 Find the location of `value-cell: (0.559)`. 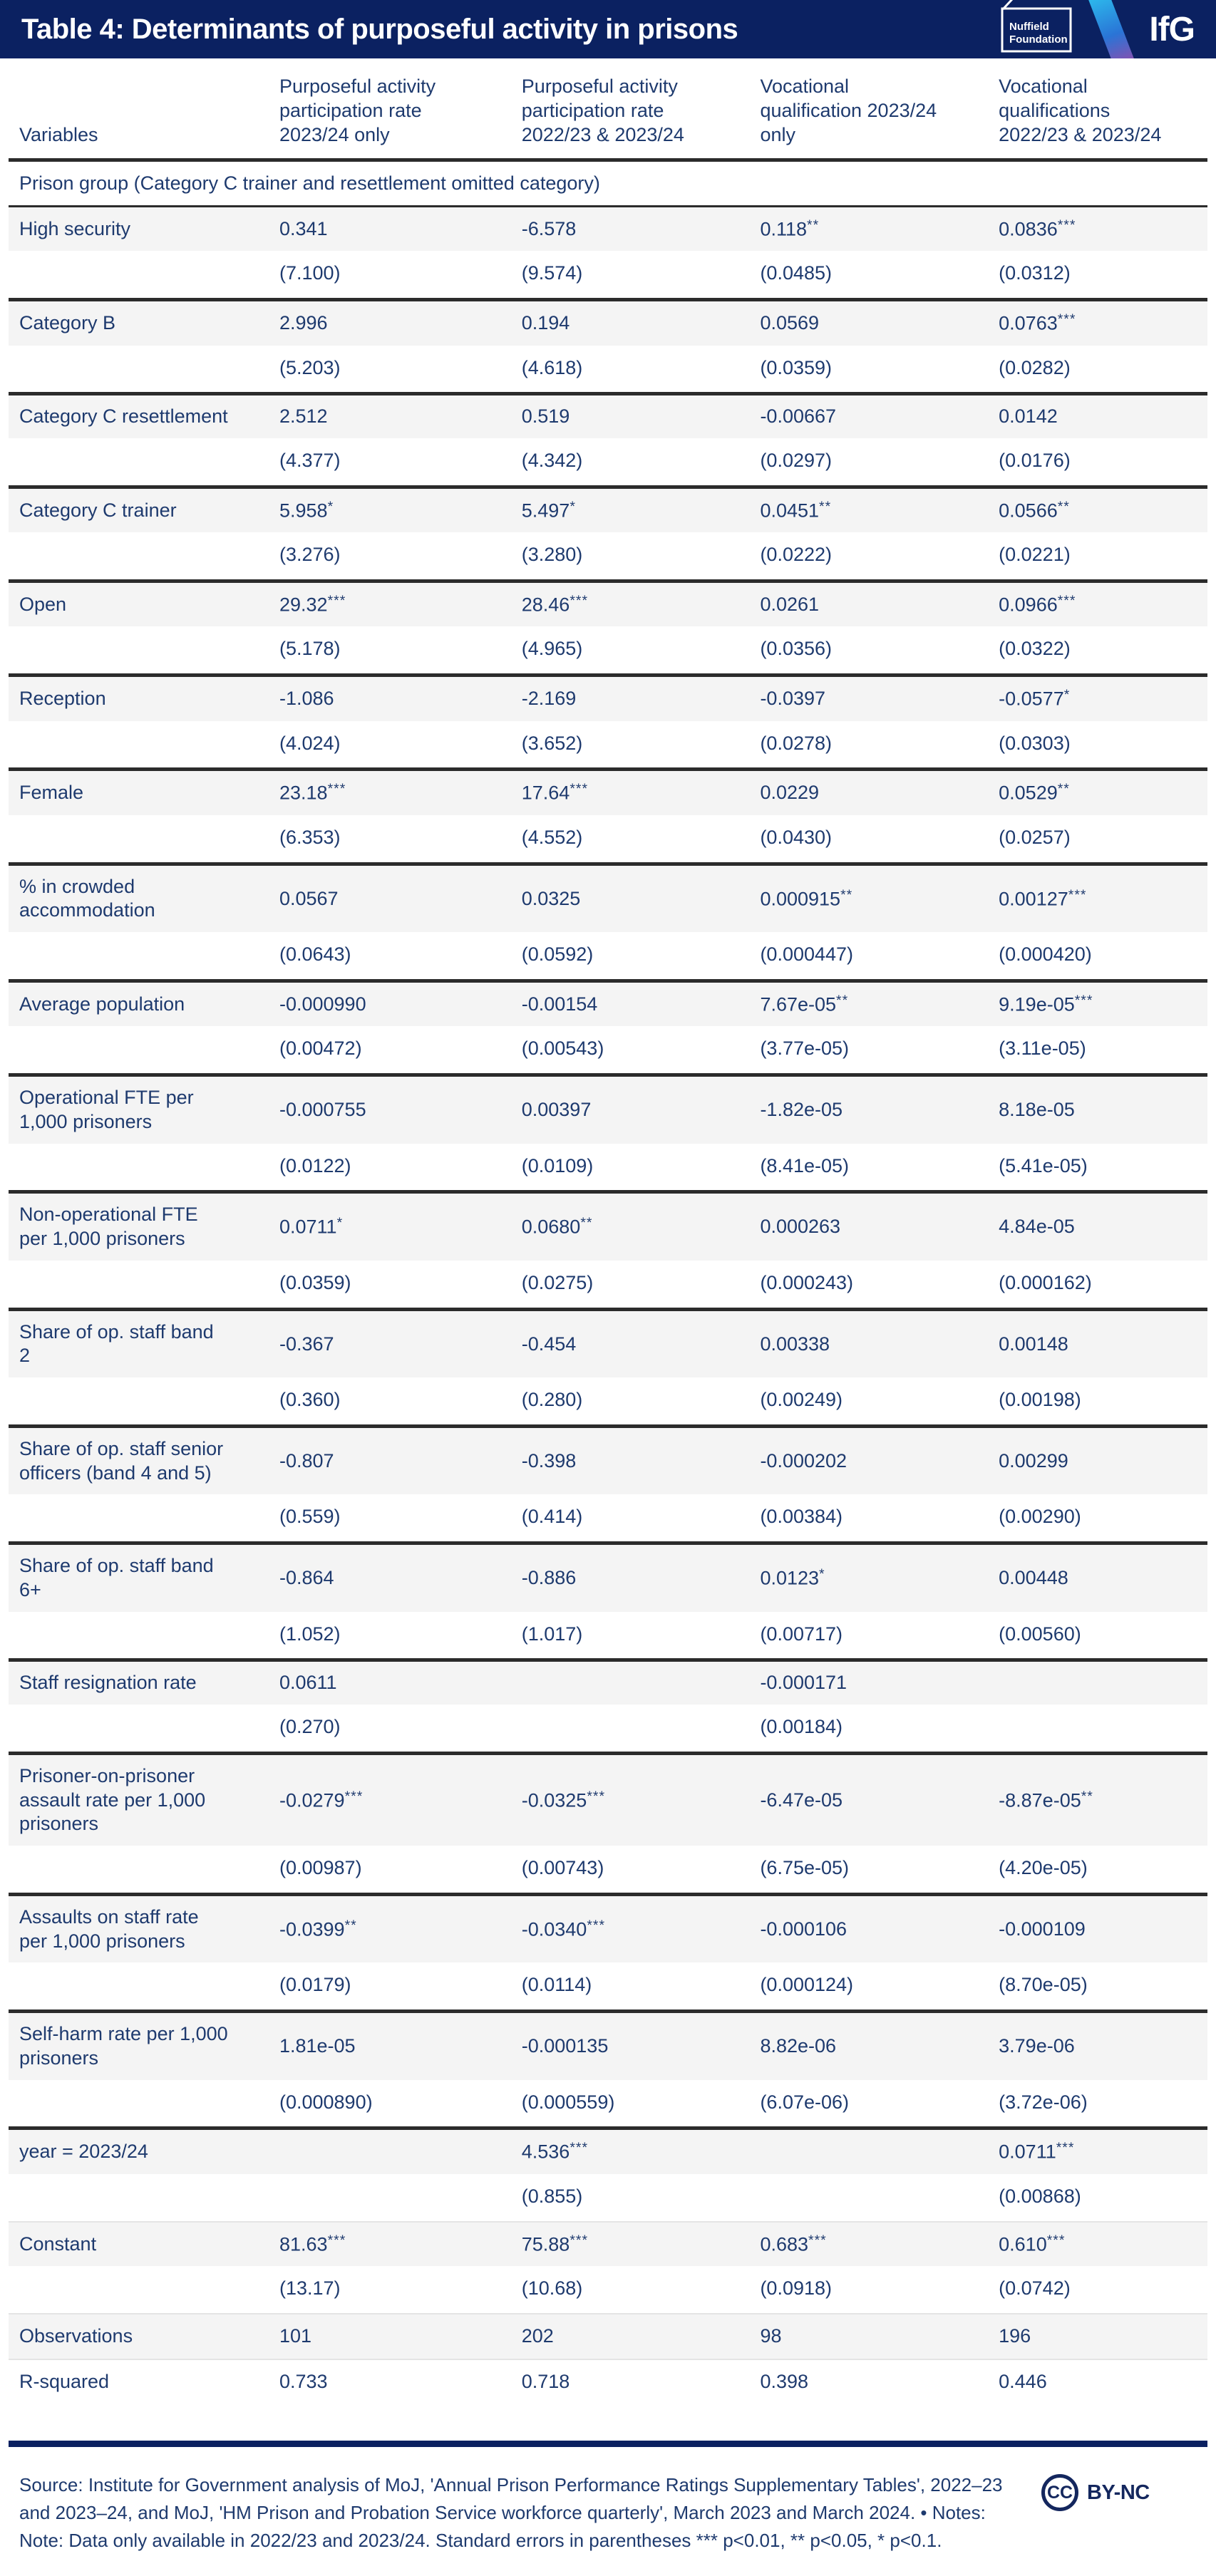

value-cell: (0.559) is located at coordinates (389, 1520).